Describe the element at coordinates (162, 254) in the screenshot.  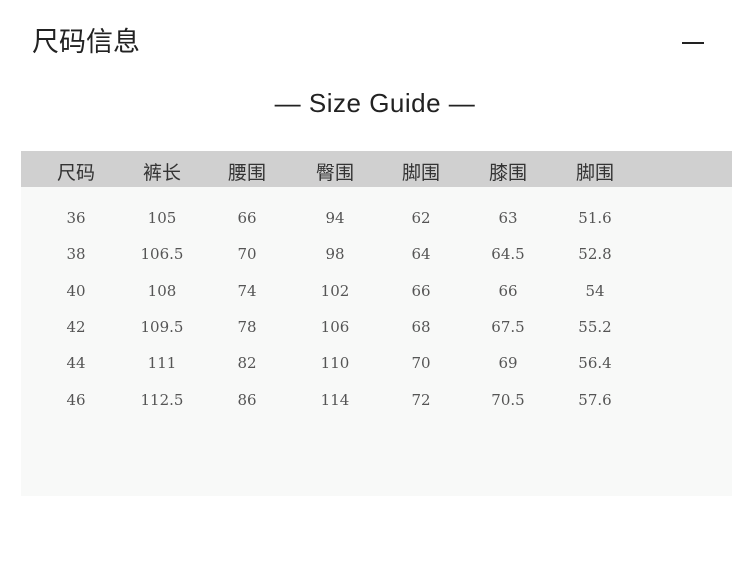
I see `table-cell: 106.5` at that location.